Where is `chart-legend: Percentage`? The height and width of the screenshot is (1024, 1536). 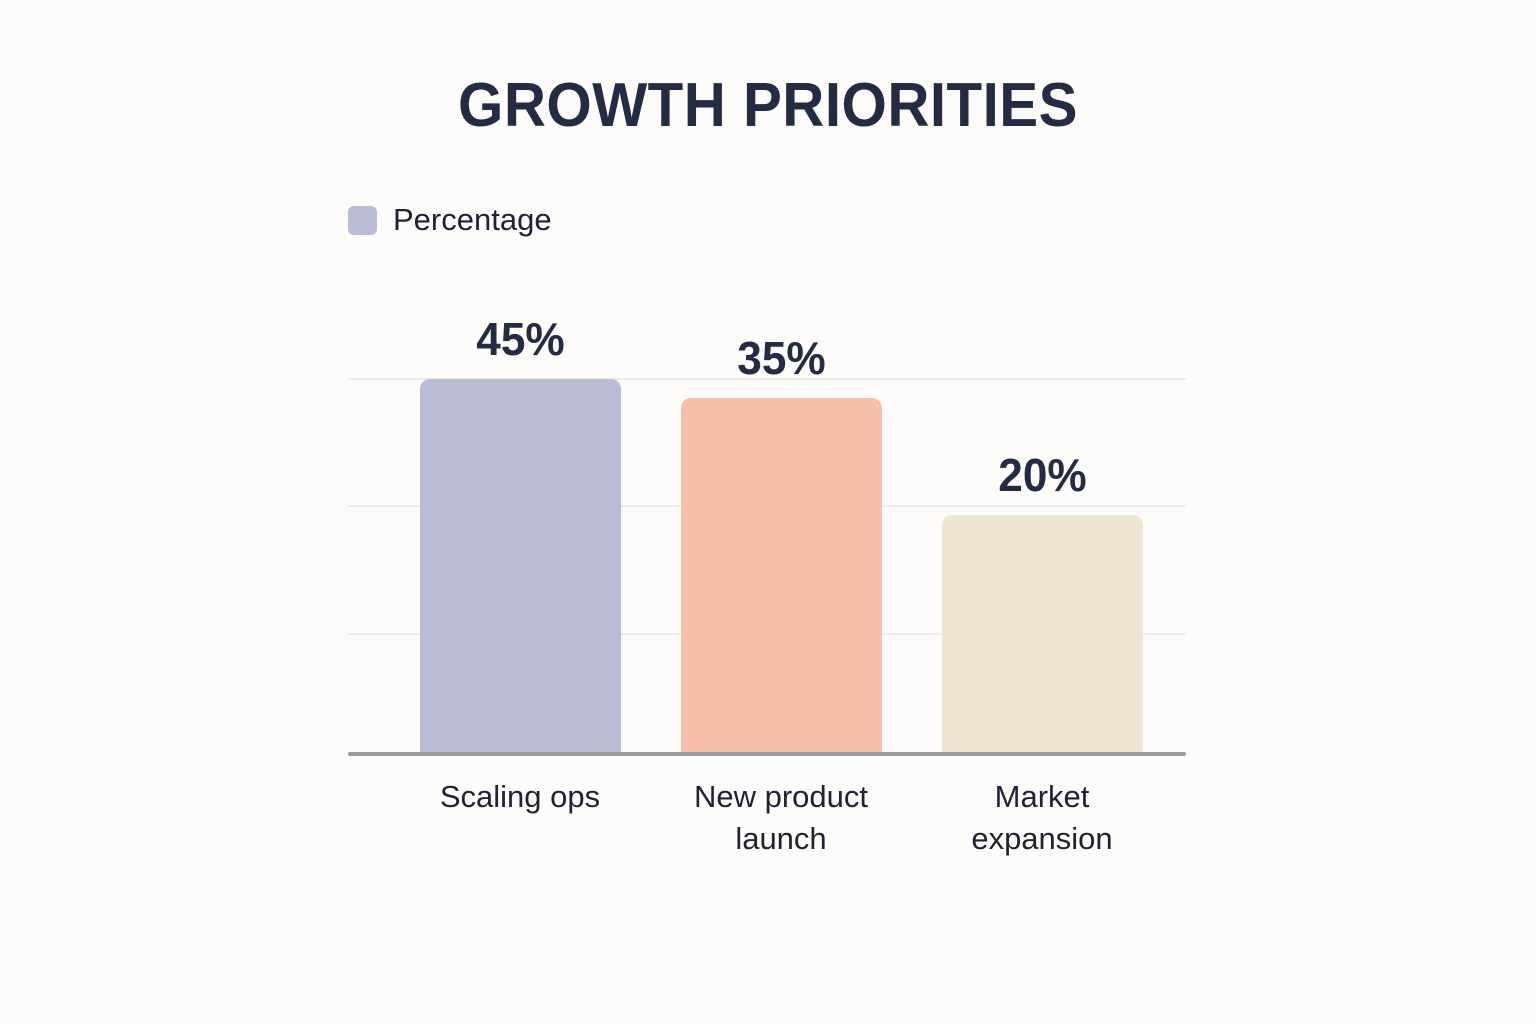 chart-legend: Percentage is located at coordinates (450, 220).